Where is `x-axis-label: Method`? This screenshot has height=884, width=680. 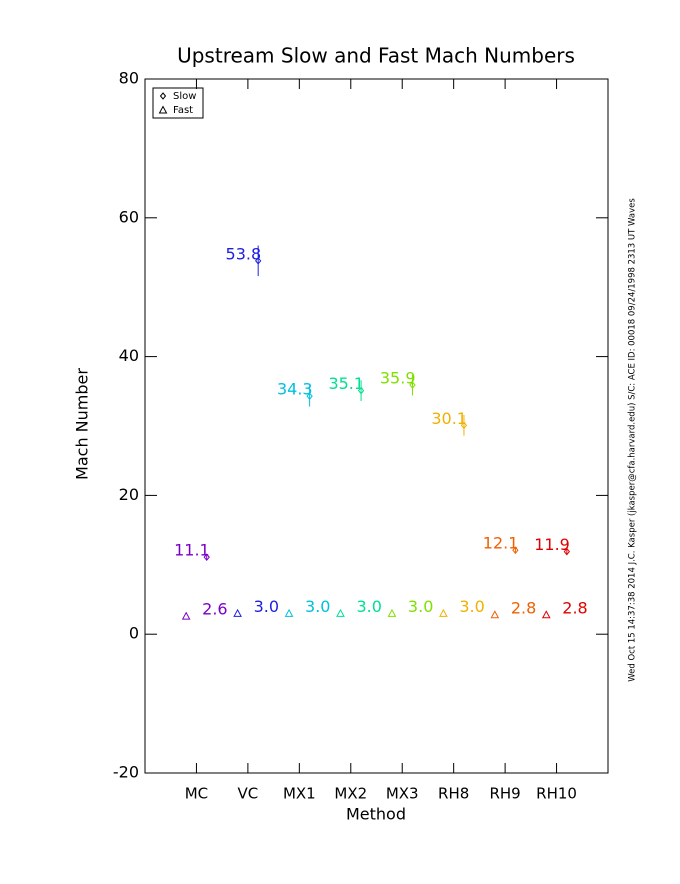
x-axis-label: Method is located at coordinates (376, 814).